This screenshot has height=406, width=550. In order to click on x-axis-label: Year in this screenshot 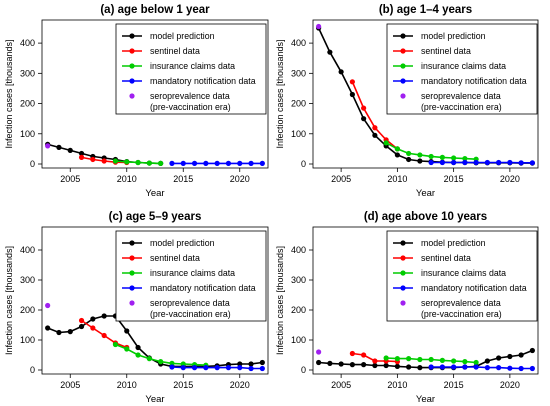, I will do `click(425, 193)`.